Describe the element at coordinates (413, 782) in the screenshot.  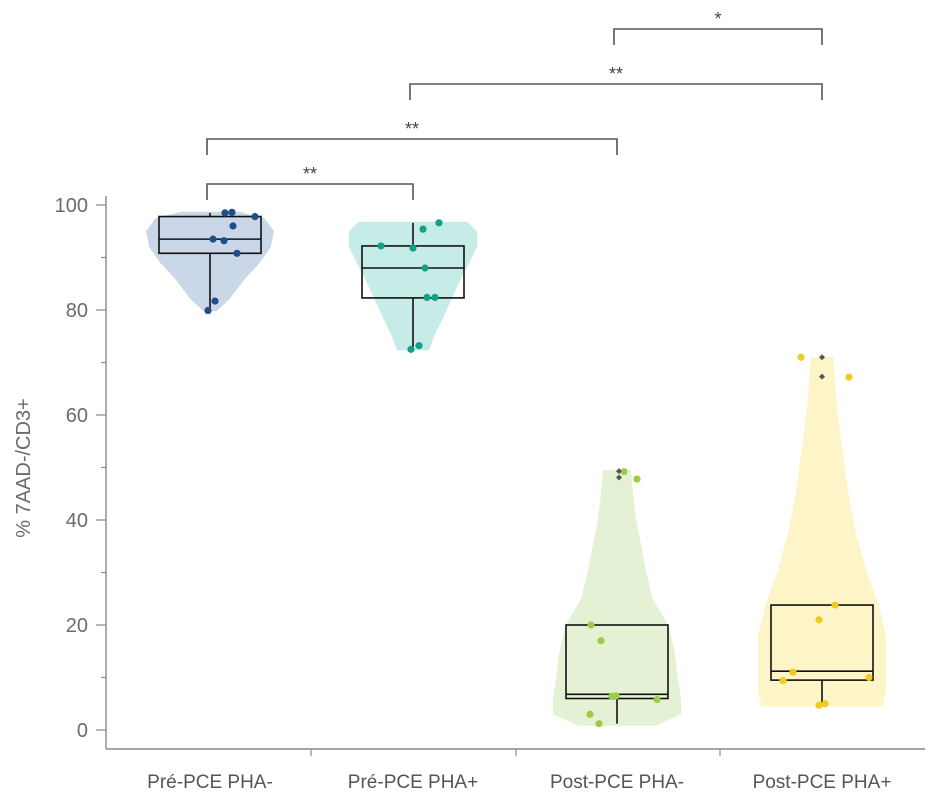
I see `x-tick-label-2: Pré-PCE PHA+` at that location.